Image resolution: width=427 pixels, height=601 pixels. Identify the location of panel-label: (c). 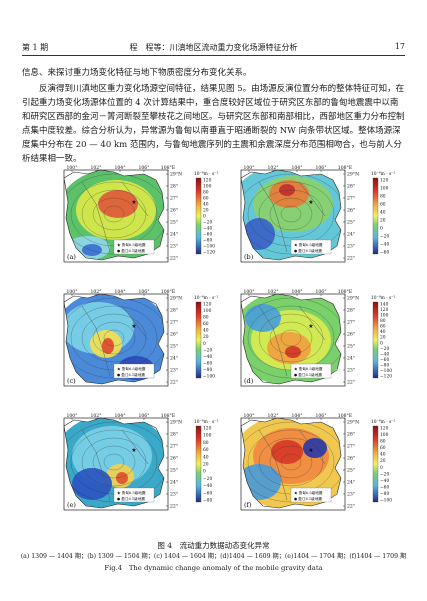
(71, 381).